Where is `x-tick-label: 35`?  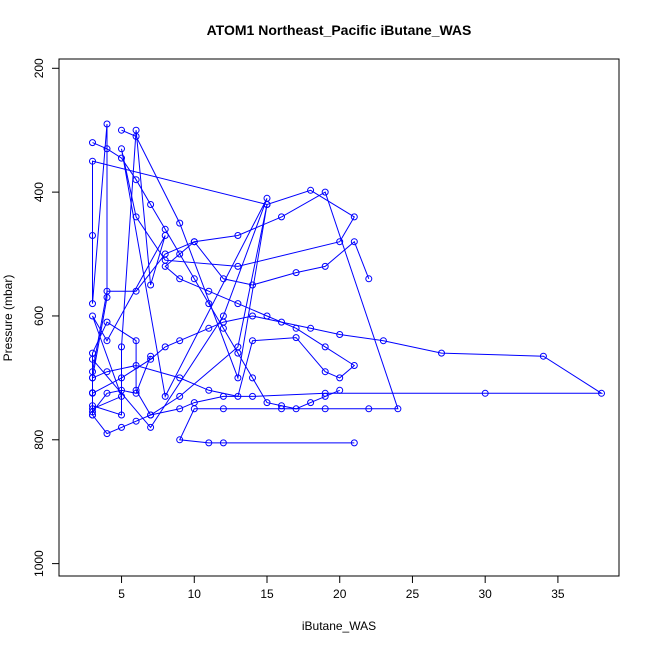 x-tick-label: 35 is located at coordinates (558, 594).